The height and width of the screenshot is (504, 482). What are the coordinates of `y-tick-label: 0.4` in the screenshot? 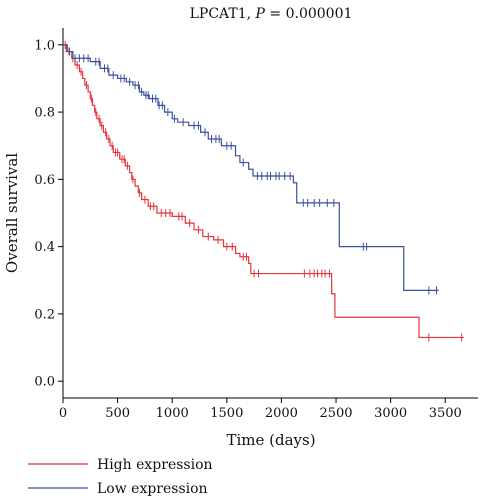 It's located at (44, 247).